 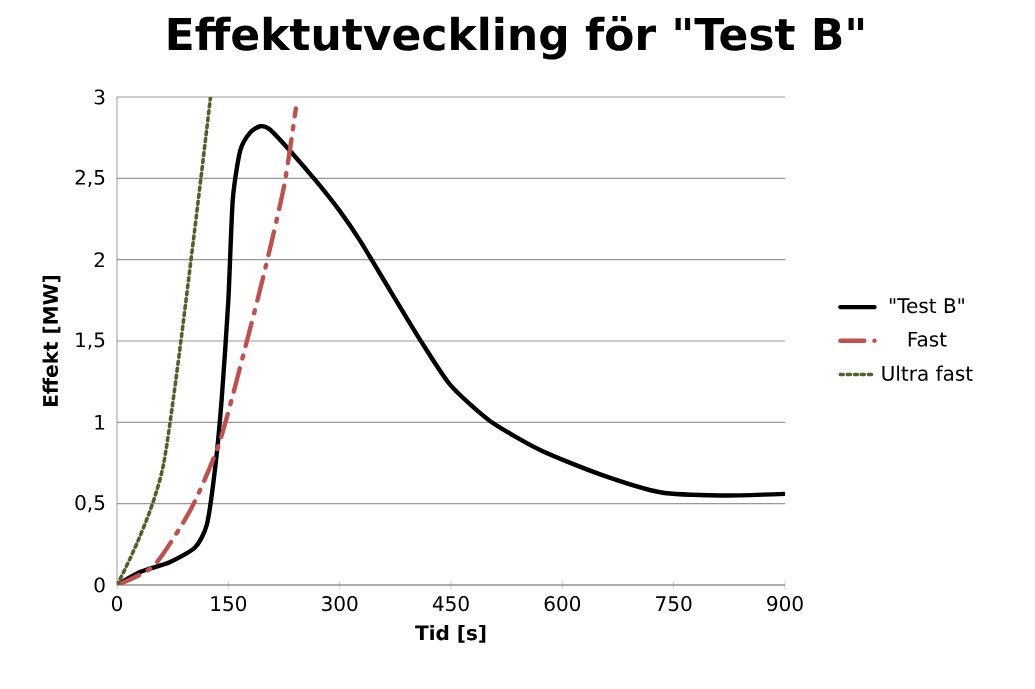 What do you see at coordinates (99, 585) in the screenshot?
I see `y-tick-label: 0` at bounding box center [99, 585].